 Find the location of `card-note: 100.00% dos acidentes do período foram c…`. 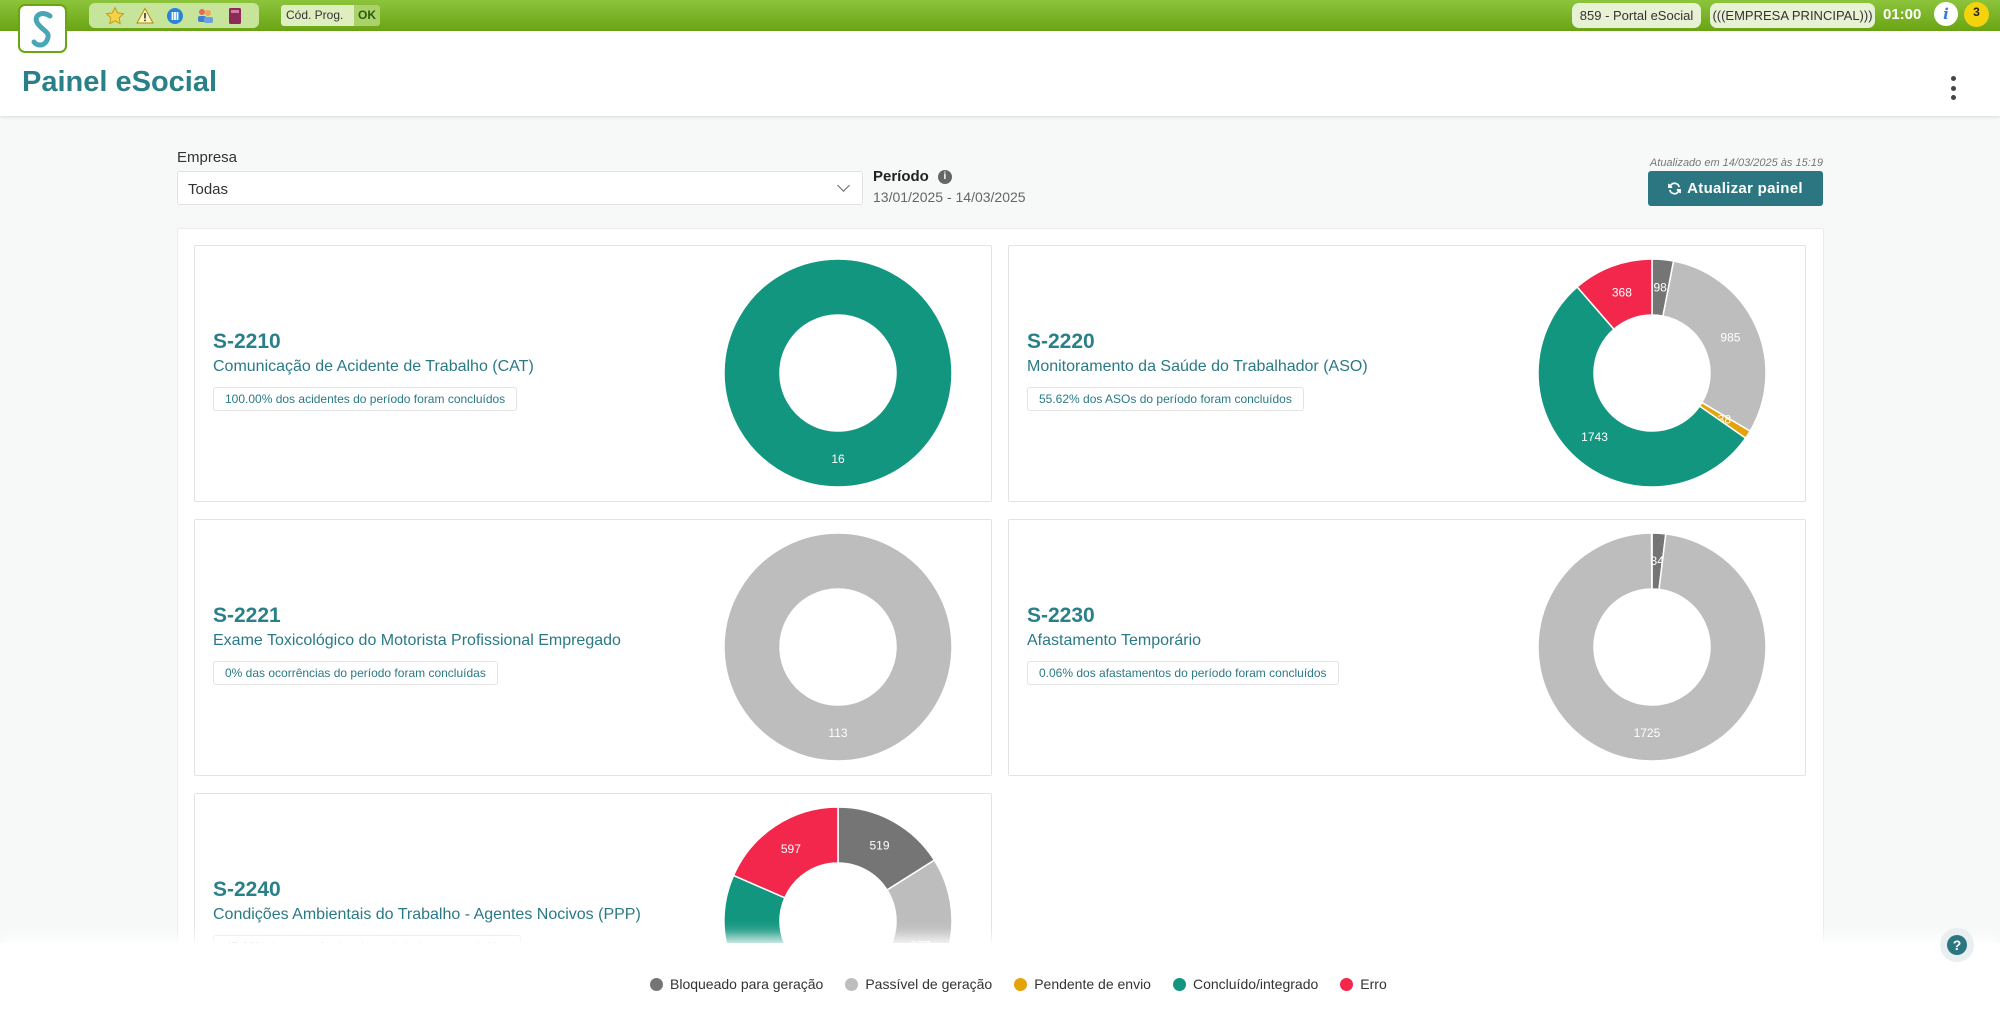

card-note: 100.00% dos acidentes do período foram c… is located at coordinates (365, 399).